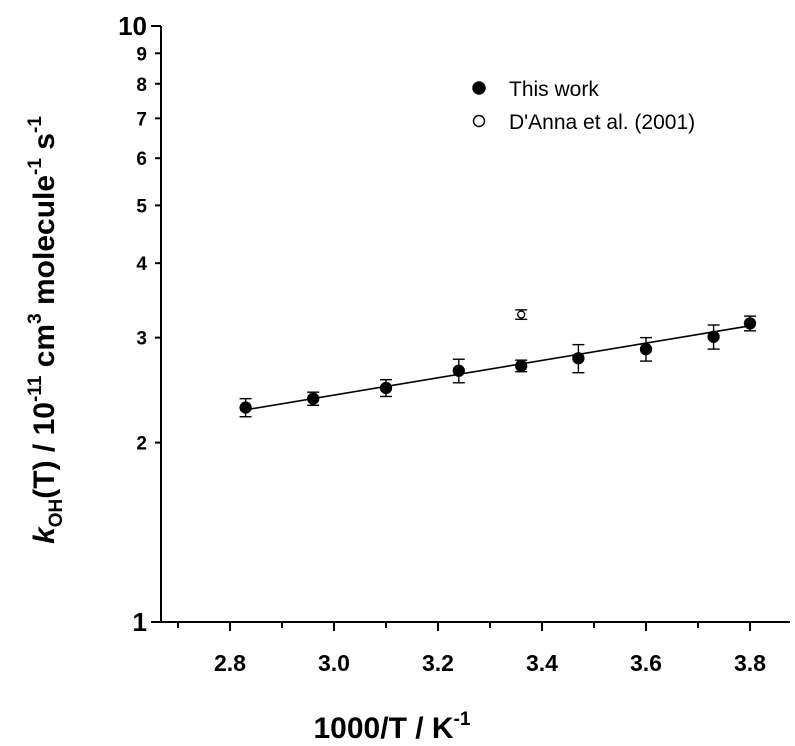 This screenshot has height=746, width=795. Describe the element at coordinates (230, 663) in the screenshot. I see `x-tick-label: 2.8` at that location.